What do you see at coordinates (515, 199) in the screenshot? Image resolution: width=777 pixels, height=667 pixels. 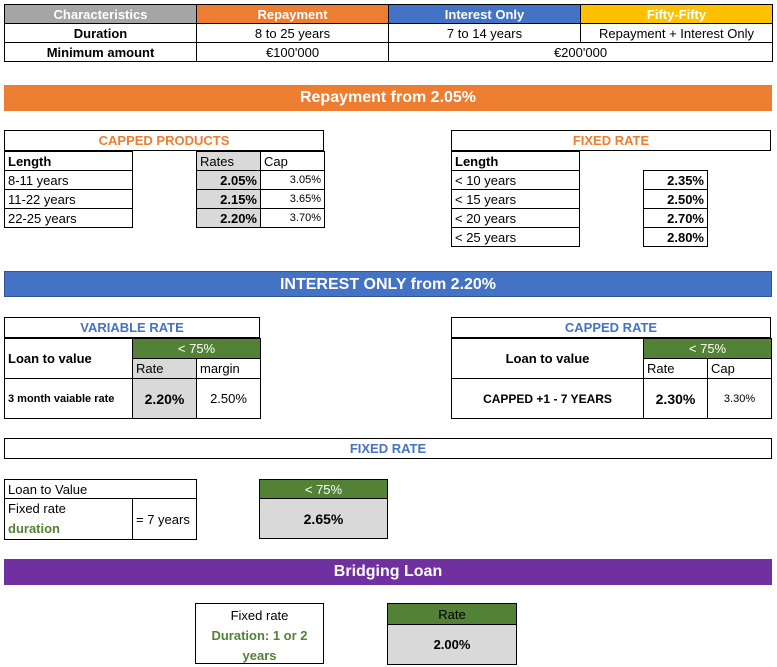 I see `fixed-length: < 15 years` at bounding box center [515, 199].